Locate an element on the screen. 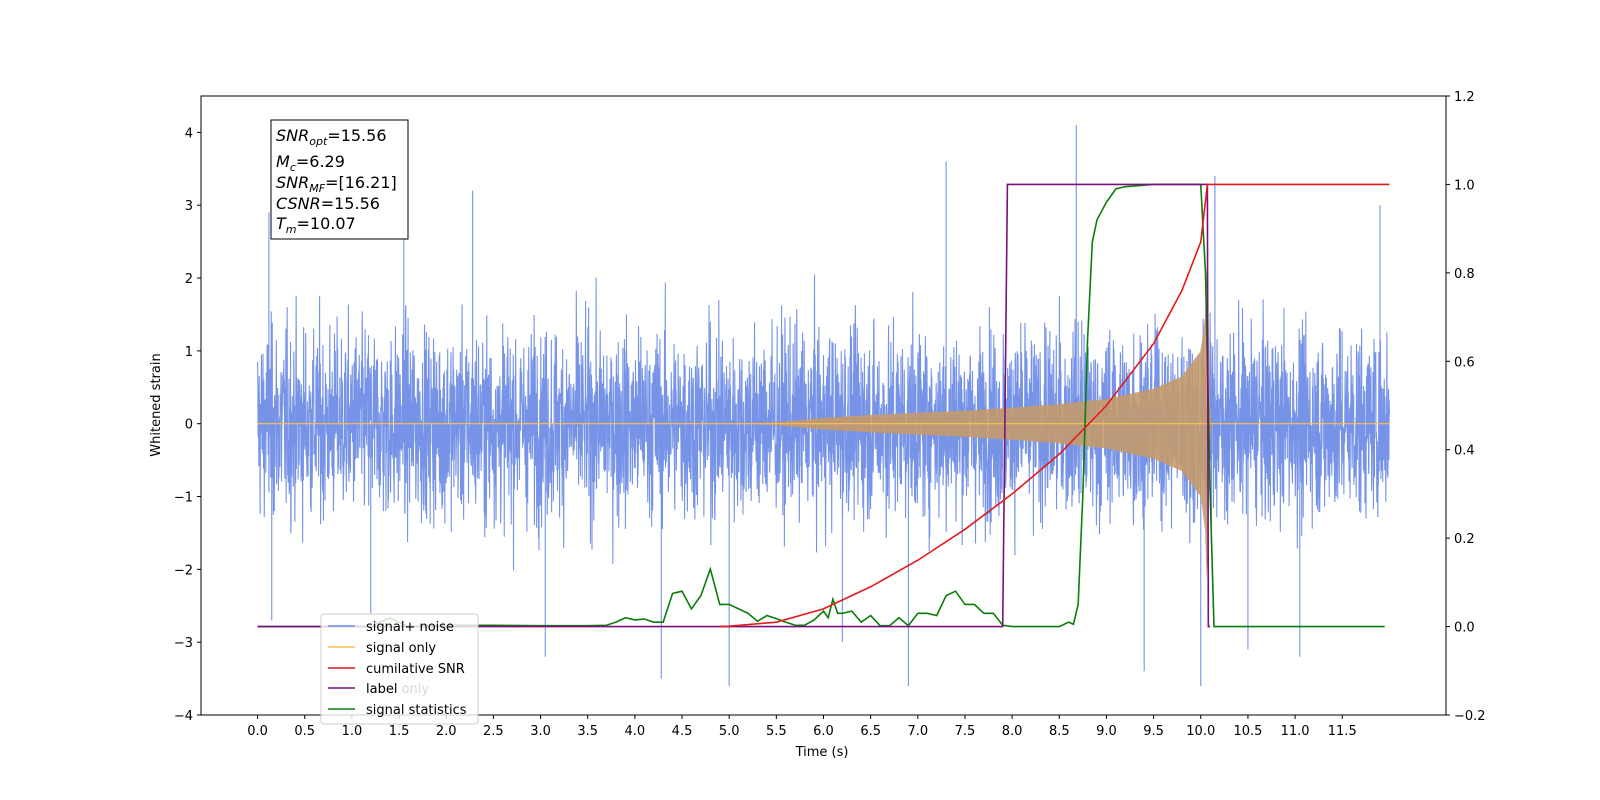 The image size is (1600, 800). x-tick-label: 0.5 is located at coordinates (304, 731).